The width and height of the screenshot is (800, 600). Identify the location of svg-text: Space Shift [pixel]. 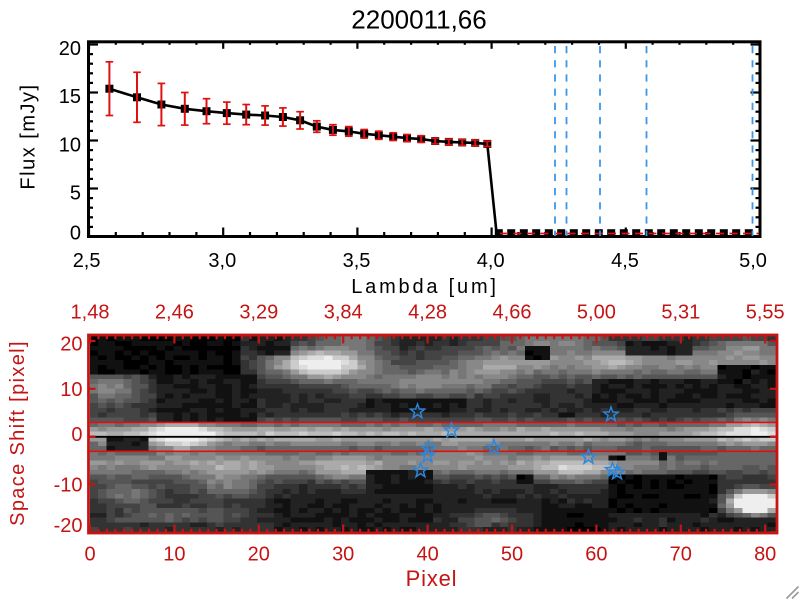
(18, 433).